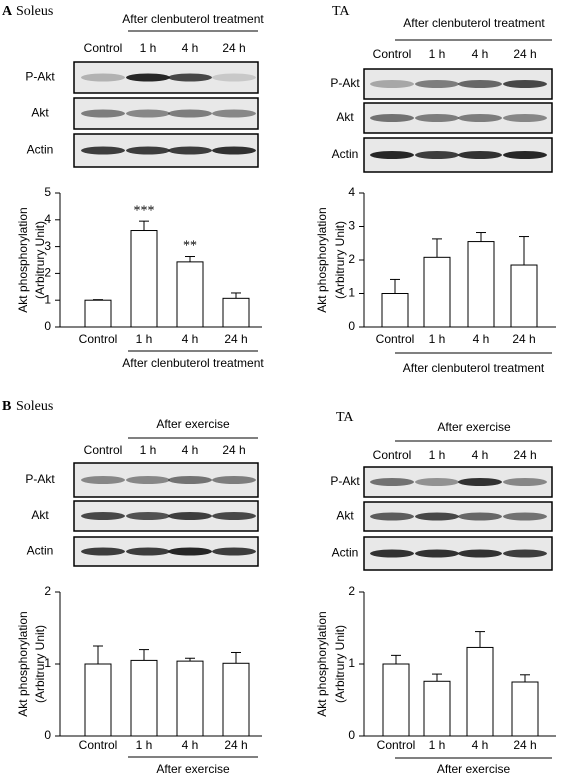 This screenshot has height=776, width=567. What do you see at coordinates (34, 11) in the screenshot?
I see `panel-muscle: Soleus` at bounding box center [34, 11].